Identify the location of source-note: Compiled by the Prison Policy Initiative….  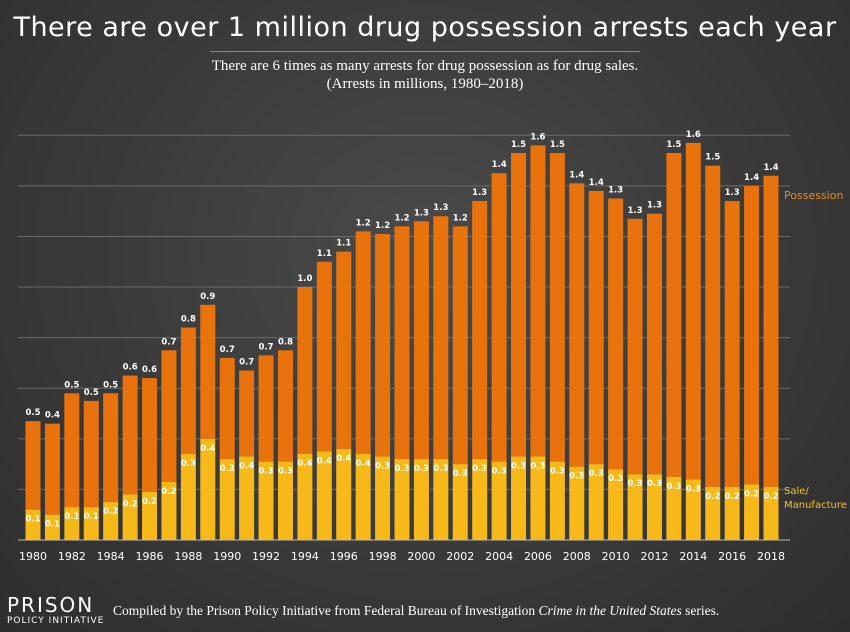
(416, 611).